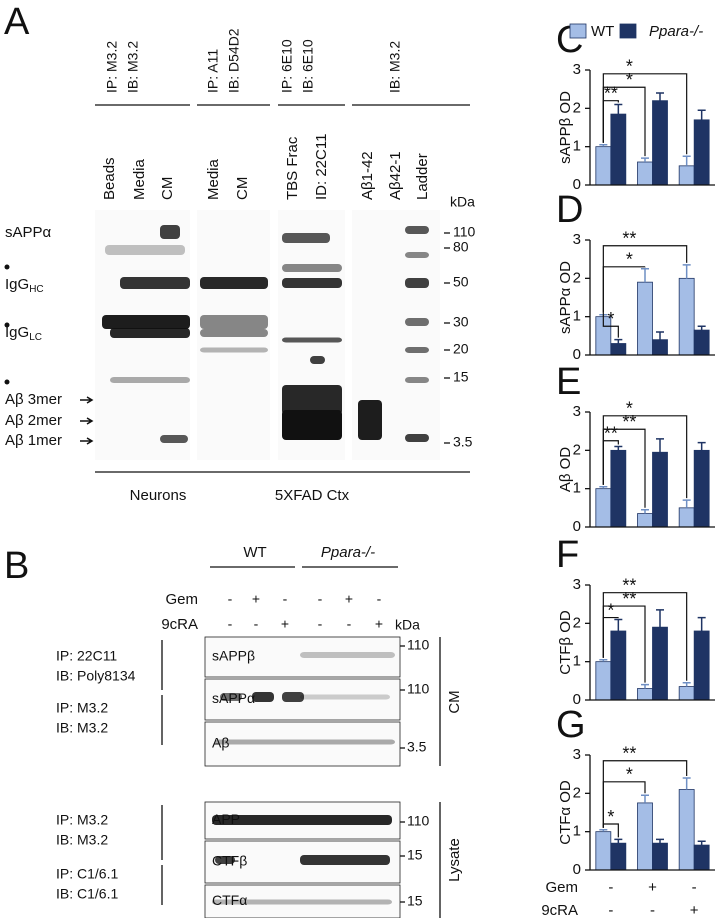 This screenshot has height=918, width=722. Describe the element at coordinates (292, 168) in the screenshot. I see `lane-label: TBS Frac` at that location.